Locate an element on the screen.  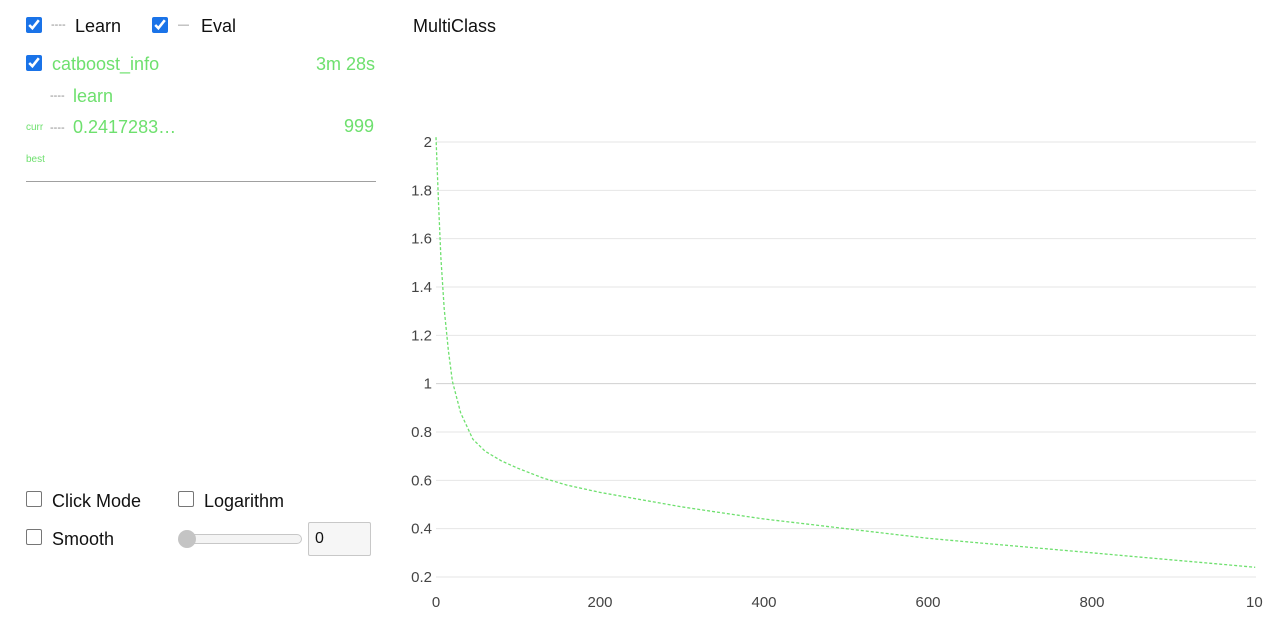
y-tick-label: 1.6 is located at coordinates (421, 239).